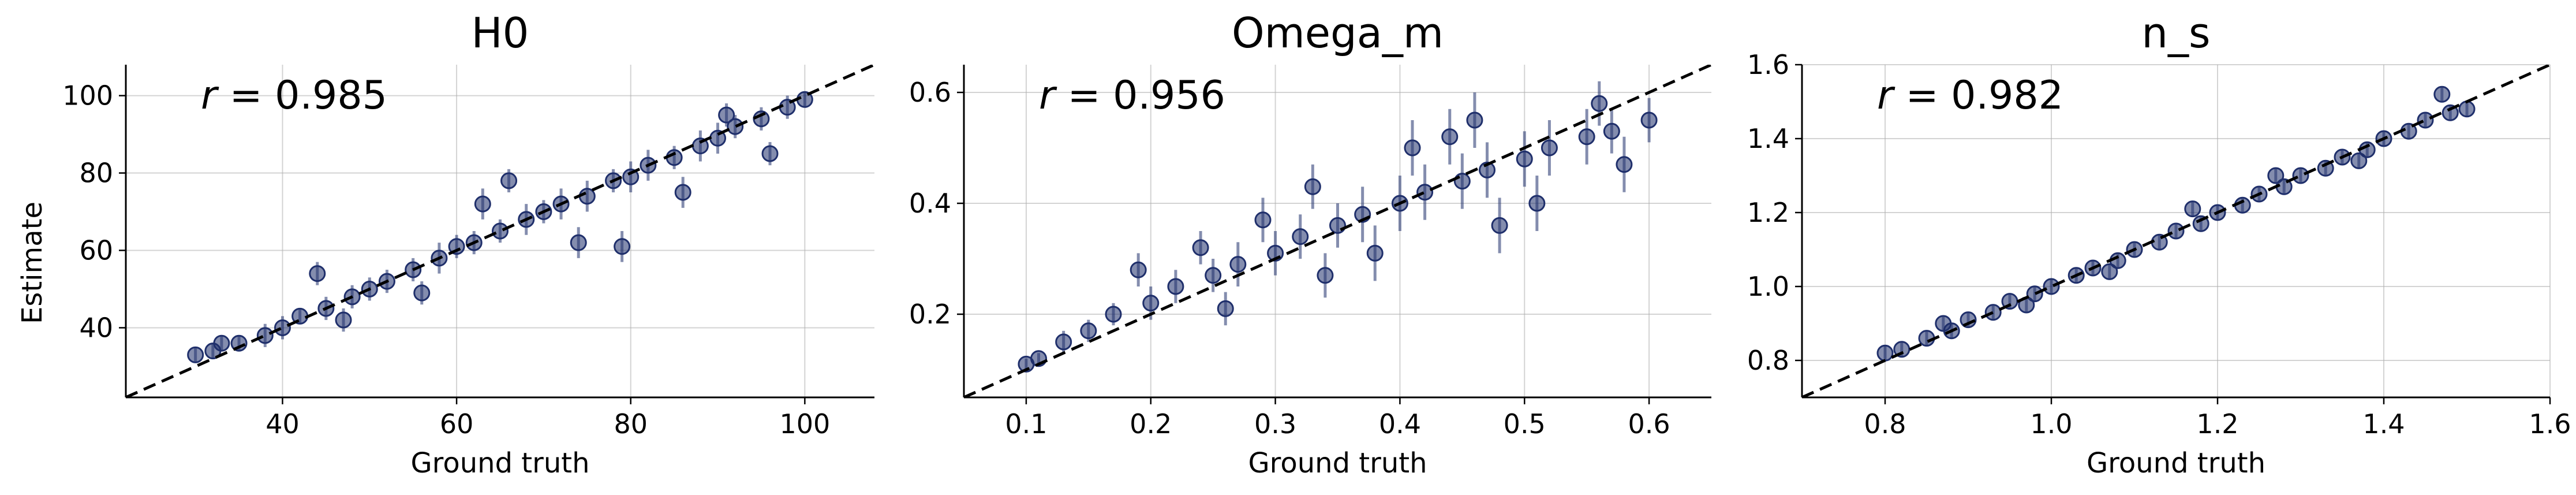 The width and height of the screenshot is (2576, 495). Describe the element at coordinates (804, 424) in the screenshot. I see `x-tick-label: 100` at that location.